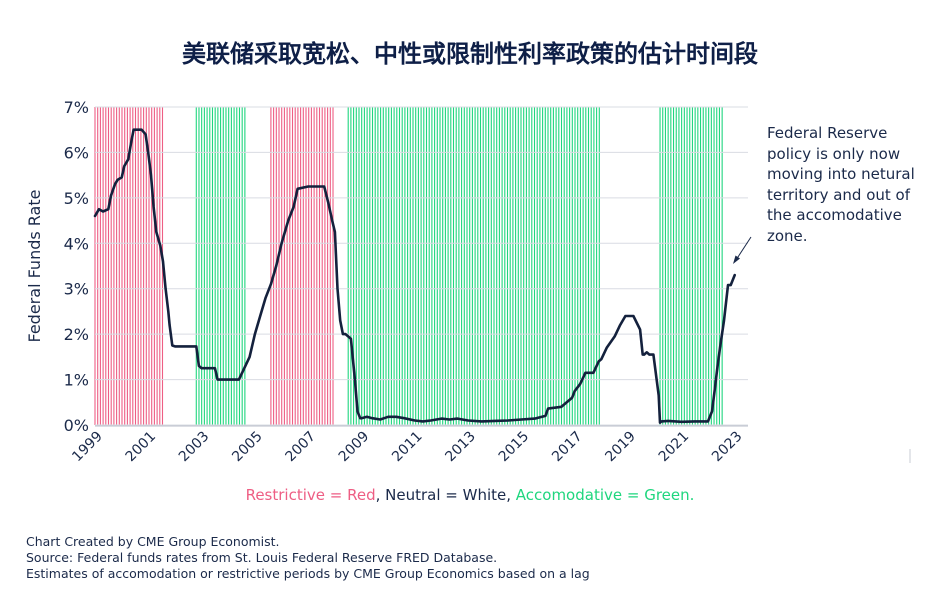  What do you see at coordinates (727, 447) in the screenshot?
I see `x-tick-label: 2023` at bounding box center [727, 447].